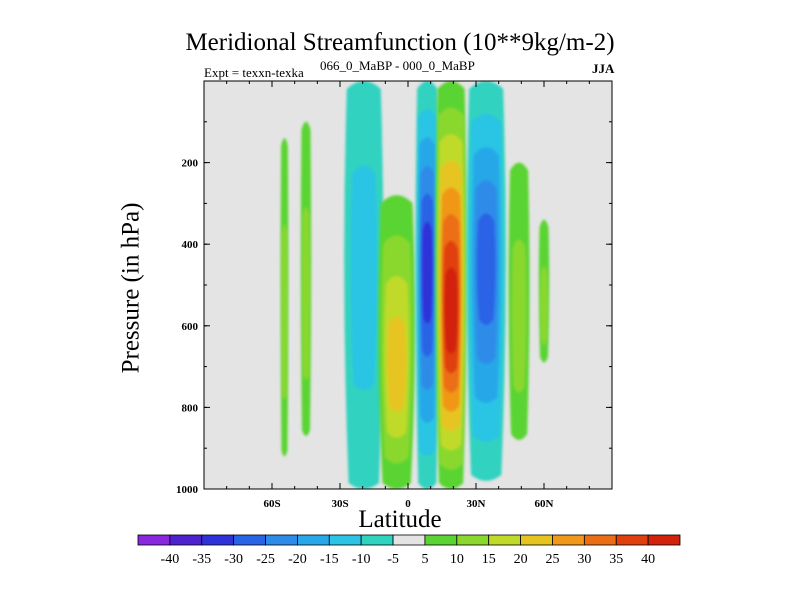 The width and height of the screenshot is (800, 600). I want to click on colorbar-label: 5, so click(424, 559).